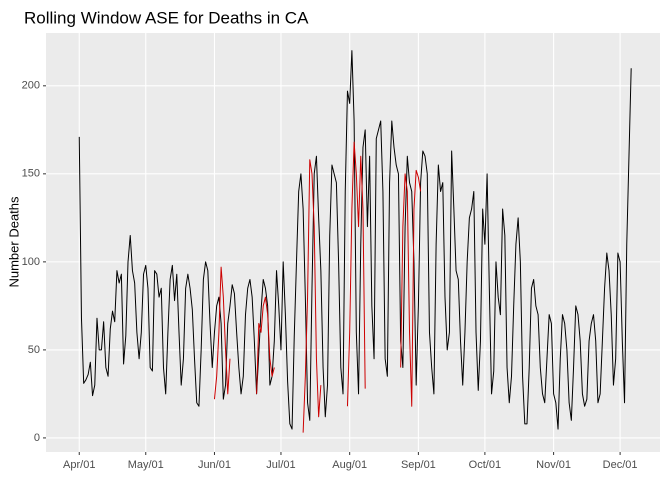 This screenshot has width=672, height=480. Describe the element at coordinates (280, 465) in the screenshot. I see `x-tick-label: Jul/01` at that location.